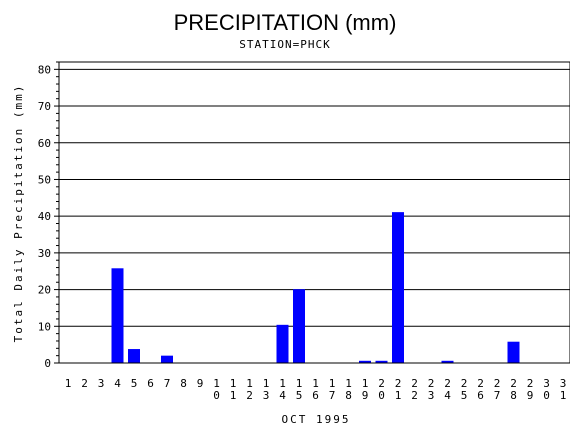  Describe the element at coordinates (44, 290) in the screenshot. I see `y-tick-label: 20` at that location.